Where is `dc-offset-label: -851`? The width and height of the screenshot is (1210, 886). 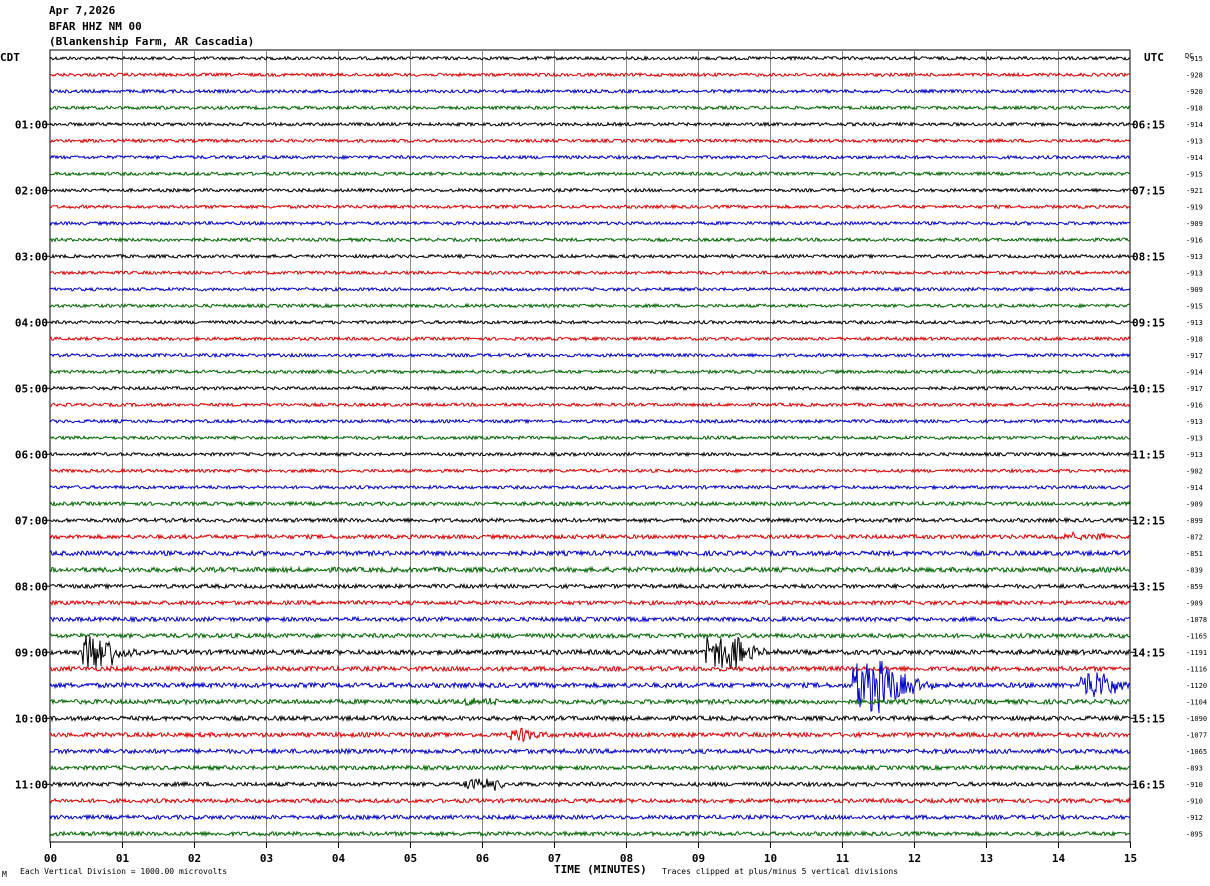
dc-offset-label: -851 is located at coordinates (1194, 554).